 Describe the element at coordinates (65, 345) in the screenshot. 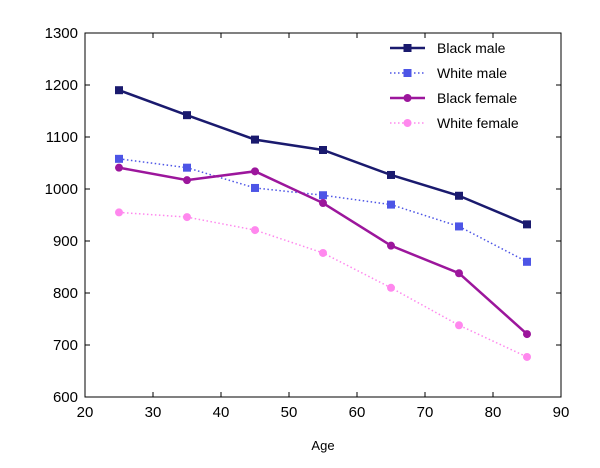

I see `y-tick-label: 700` at that location.